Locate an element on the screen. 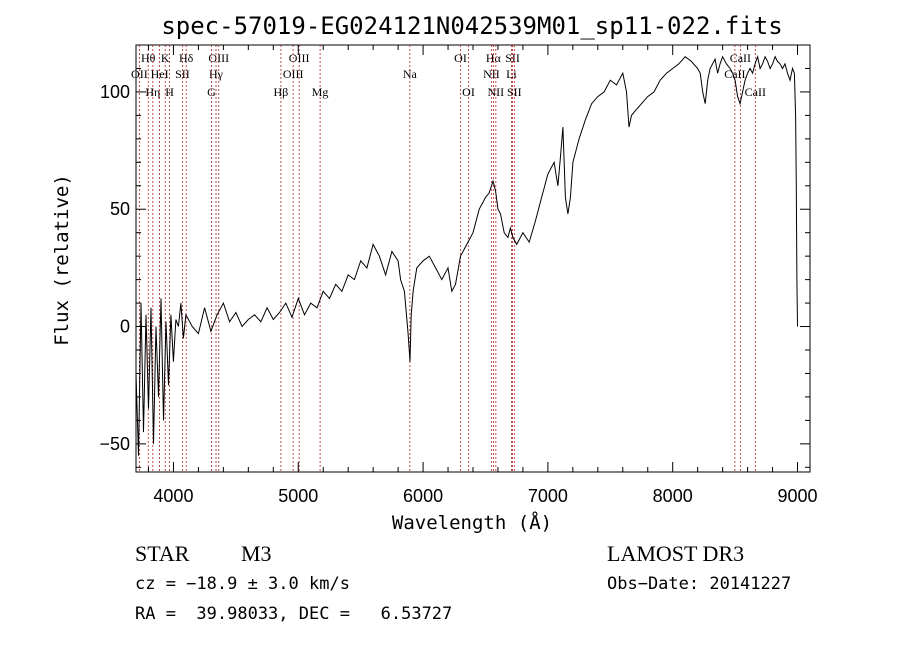  y-tick-label-2: 50 is located at coordinates (120, 209).